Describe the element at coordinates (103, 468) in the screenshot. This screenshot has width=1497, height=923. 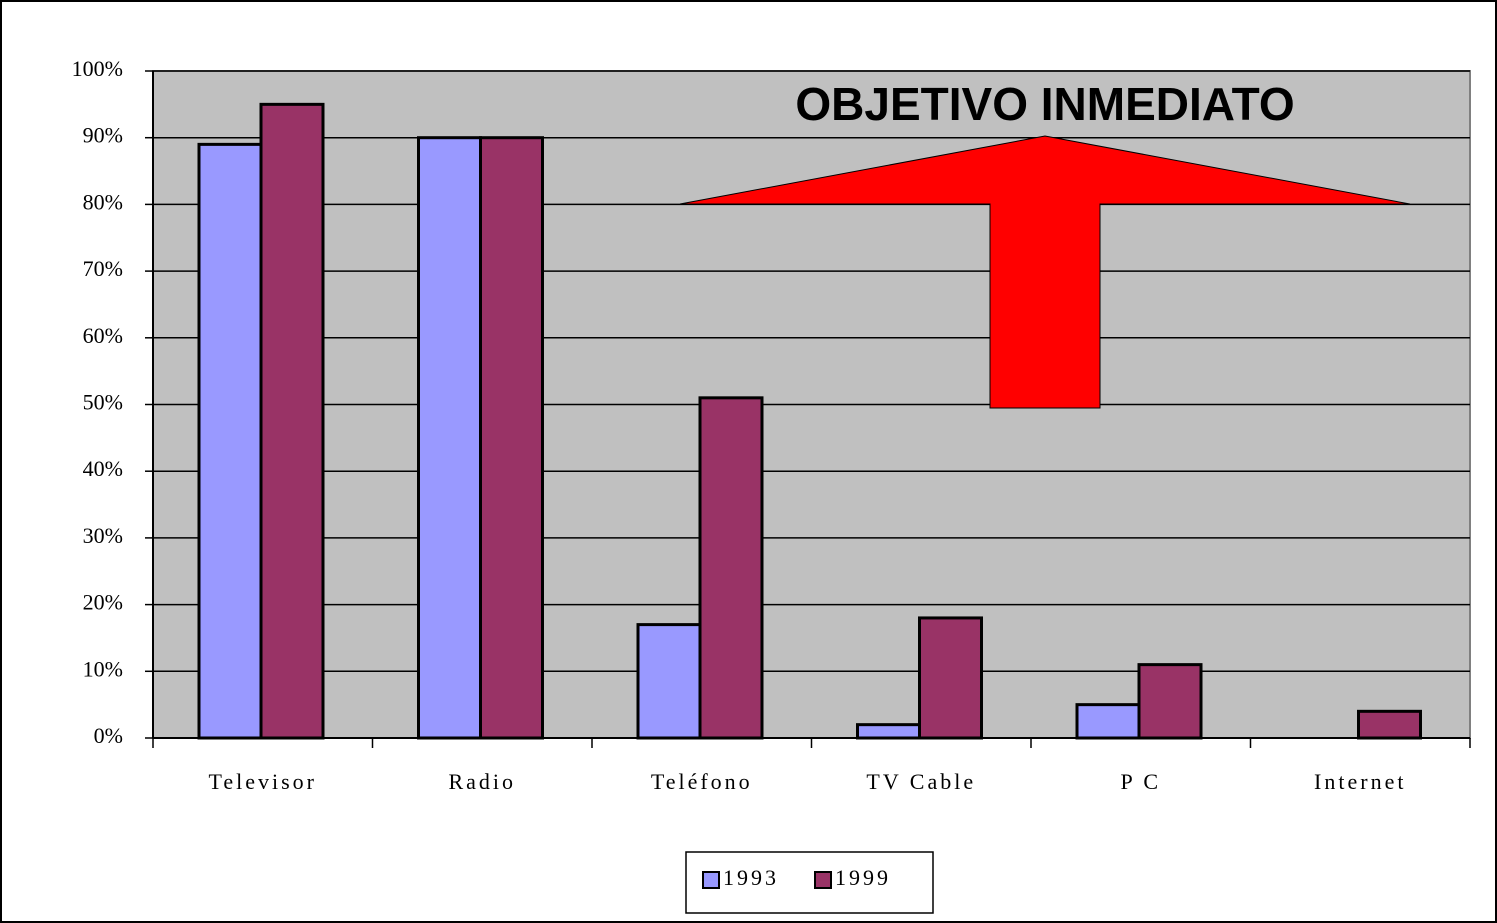
I see `y-tick-label: 40%` at that location.